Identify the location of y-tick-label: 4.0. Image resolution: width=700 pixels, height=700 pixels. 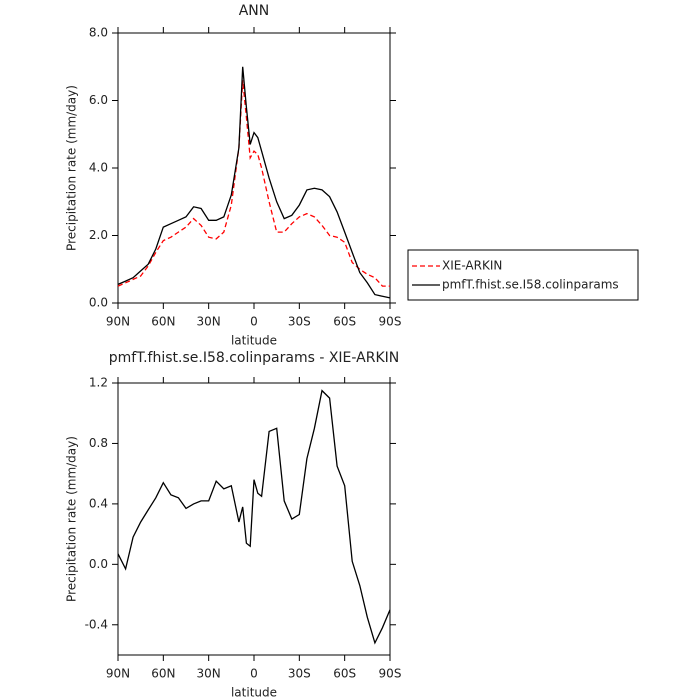
(98, 168).